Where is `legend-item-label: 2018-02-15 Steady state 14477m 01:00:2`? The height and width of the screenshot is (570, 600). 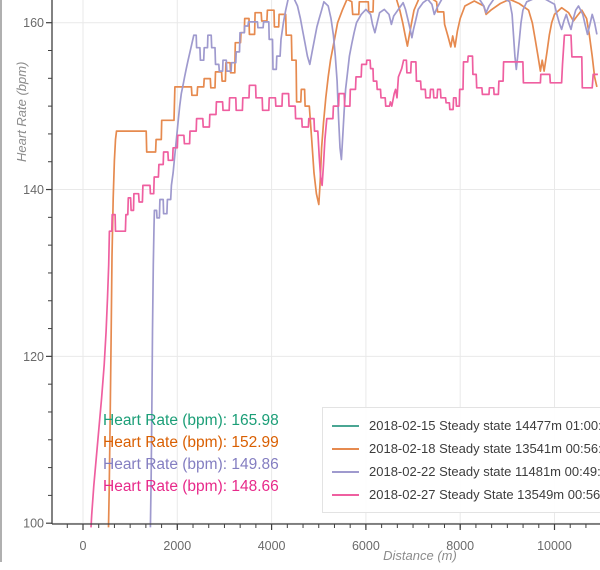 legend-item-label: 2018-02-15 Steady state 14477m 01:00:2 is located at coordinates (484, 425).